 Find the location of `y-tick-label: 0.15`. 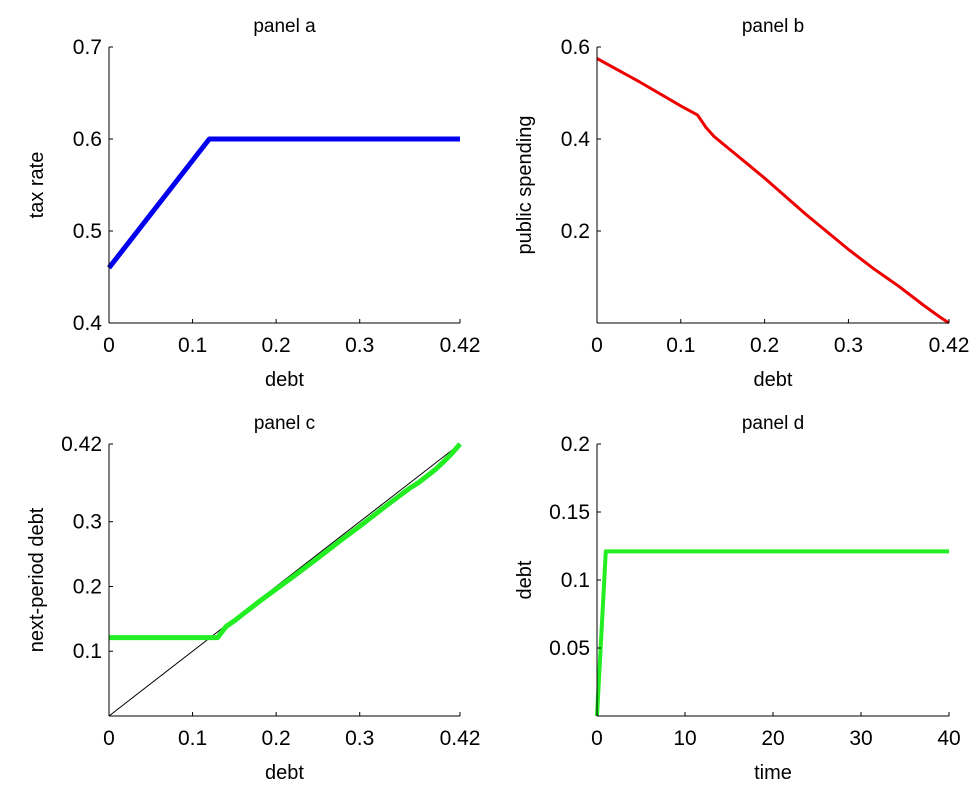

y-tick-label: 0.15 is located at coordinates (569, 512).